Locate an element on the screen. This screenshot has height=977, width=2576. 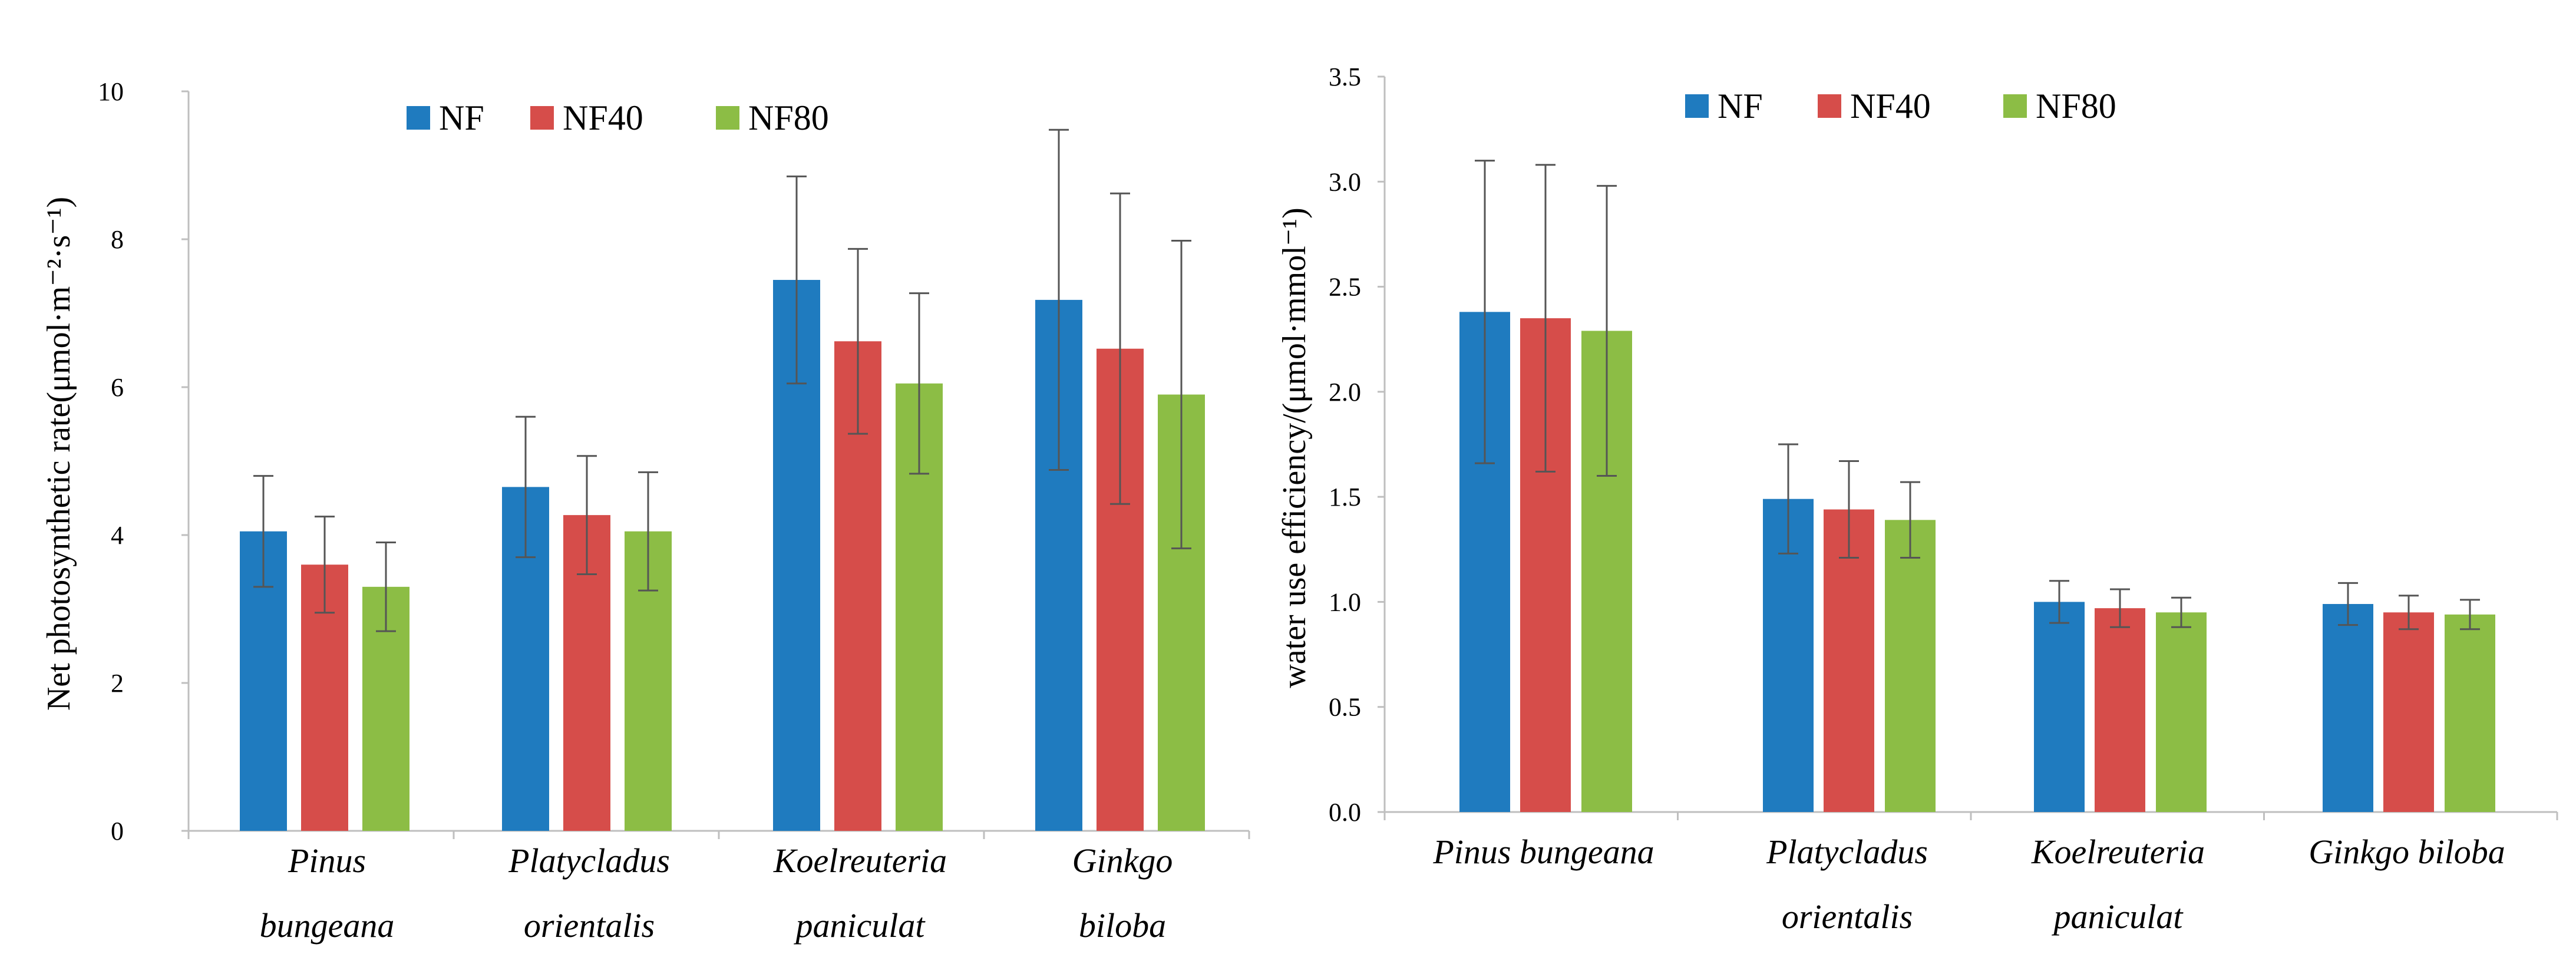
x-category-label: Pinus is located at coordinates (327, 860).